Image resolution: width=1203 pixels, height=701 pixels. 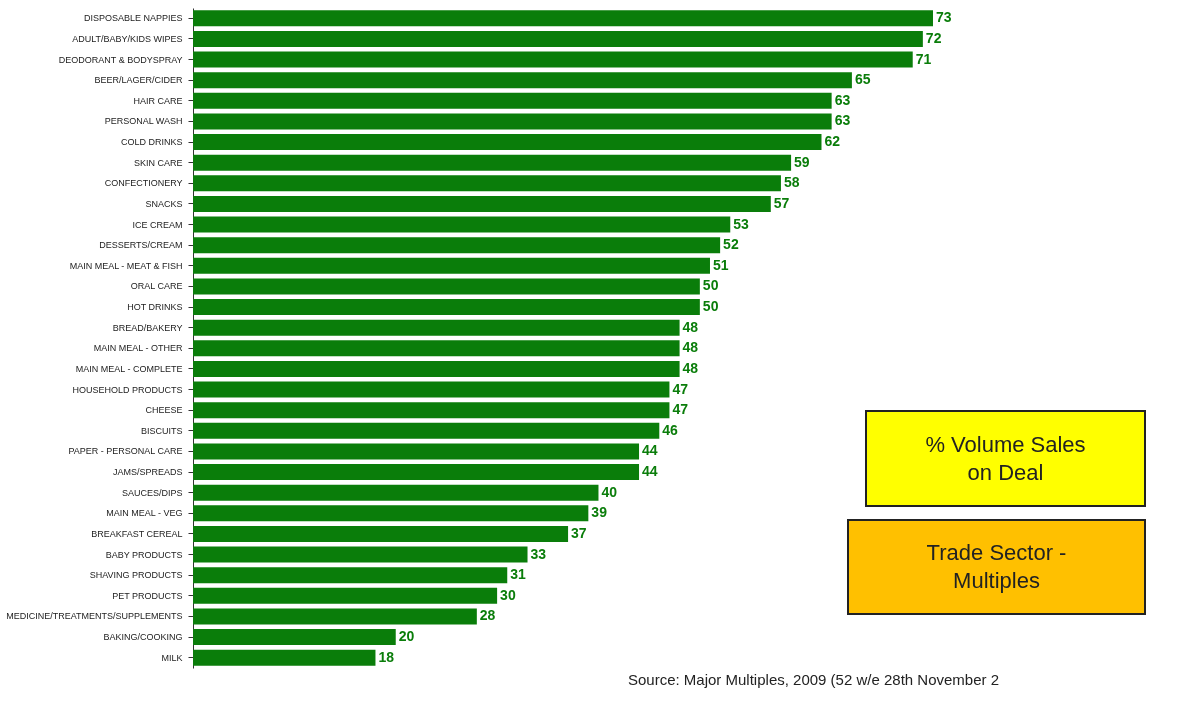 I want to click on data-label: 39, so click(x=599, y=512).